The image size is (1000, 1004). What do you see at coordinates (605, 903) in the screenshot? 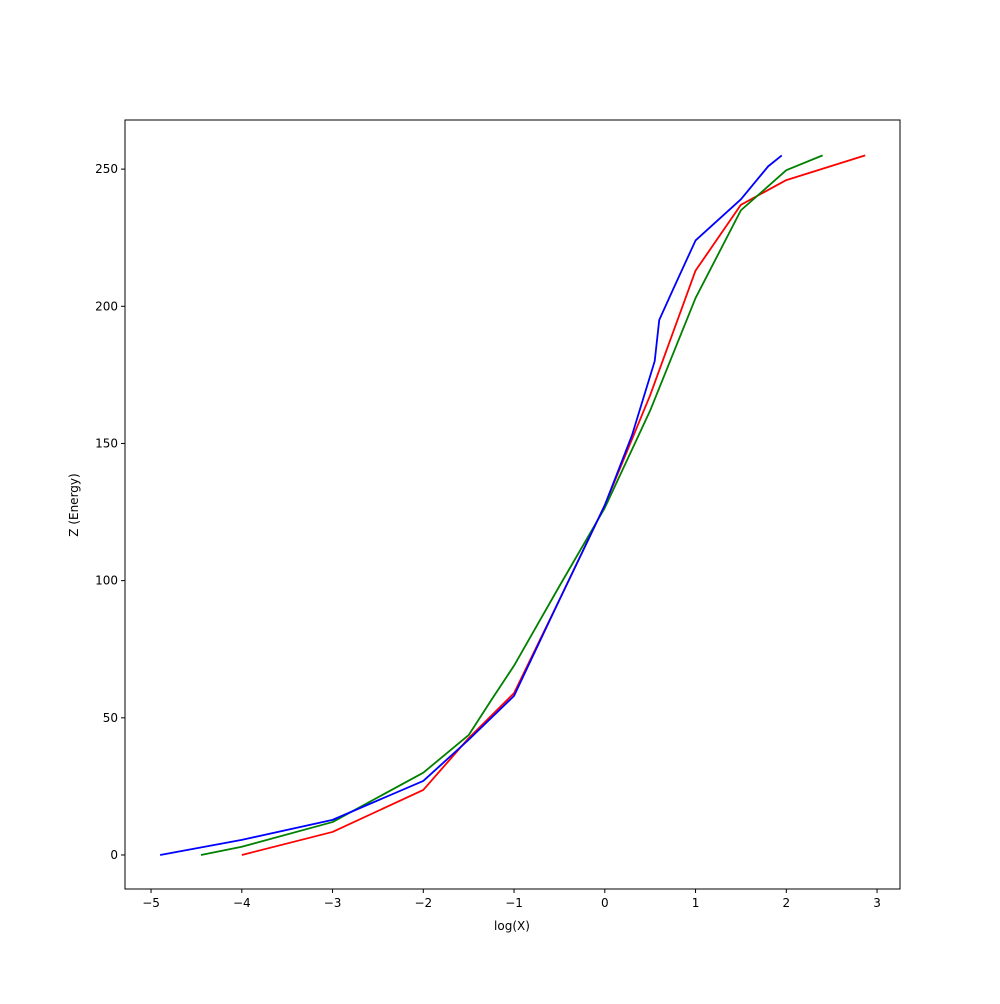
I see `x-tick-label: 0` at bounding box center [605, 903].